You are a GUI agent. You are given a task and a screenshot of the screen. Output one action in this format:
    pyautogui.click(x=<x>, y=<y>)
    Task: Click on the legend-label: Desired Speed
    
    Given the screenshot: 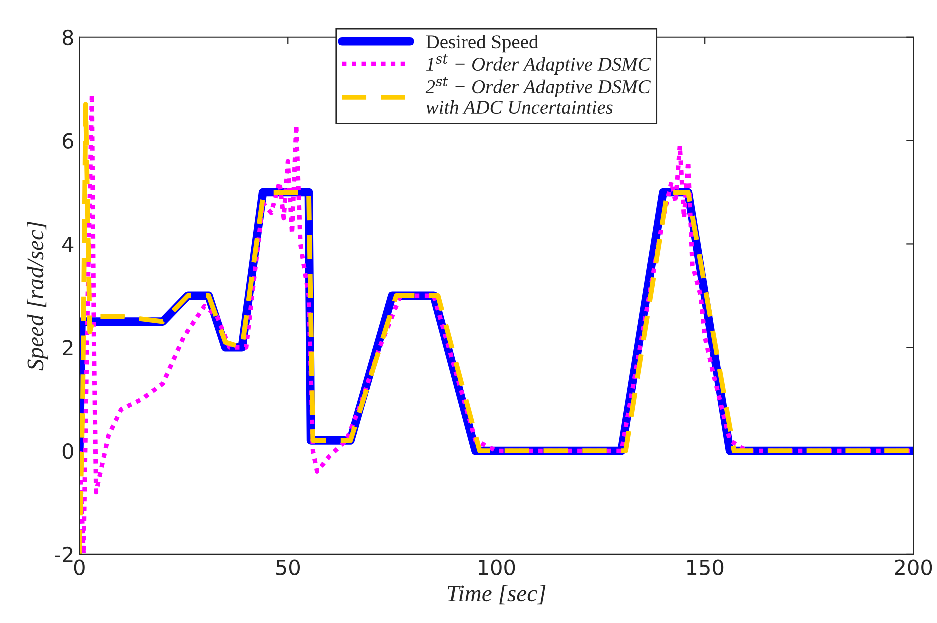 What is the action you would take?
    pyautogui.click(x=482, y=43)
    